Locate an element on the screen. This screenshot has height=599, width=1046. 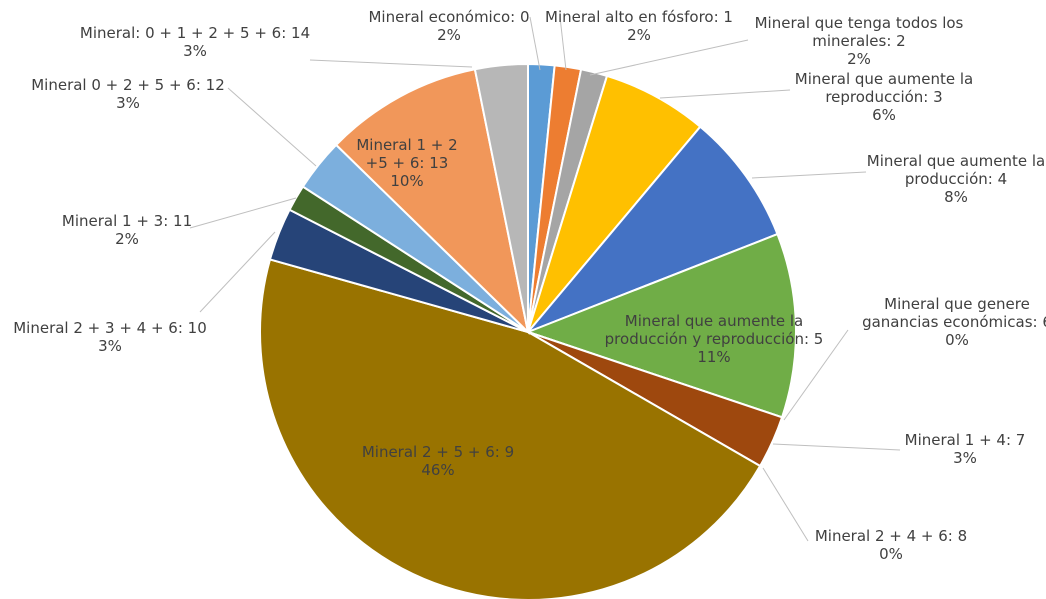
slice-label: Mineral que aumente la producción: 4 8% is located at coordinates (956, 179).